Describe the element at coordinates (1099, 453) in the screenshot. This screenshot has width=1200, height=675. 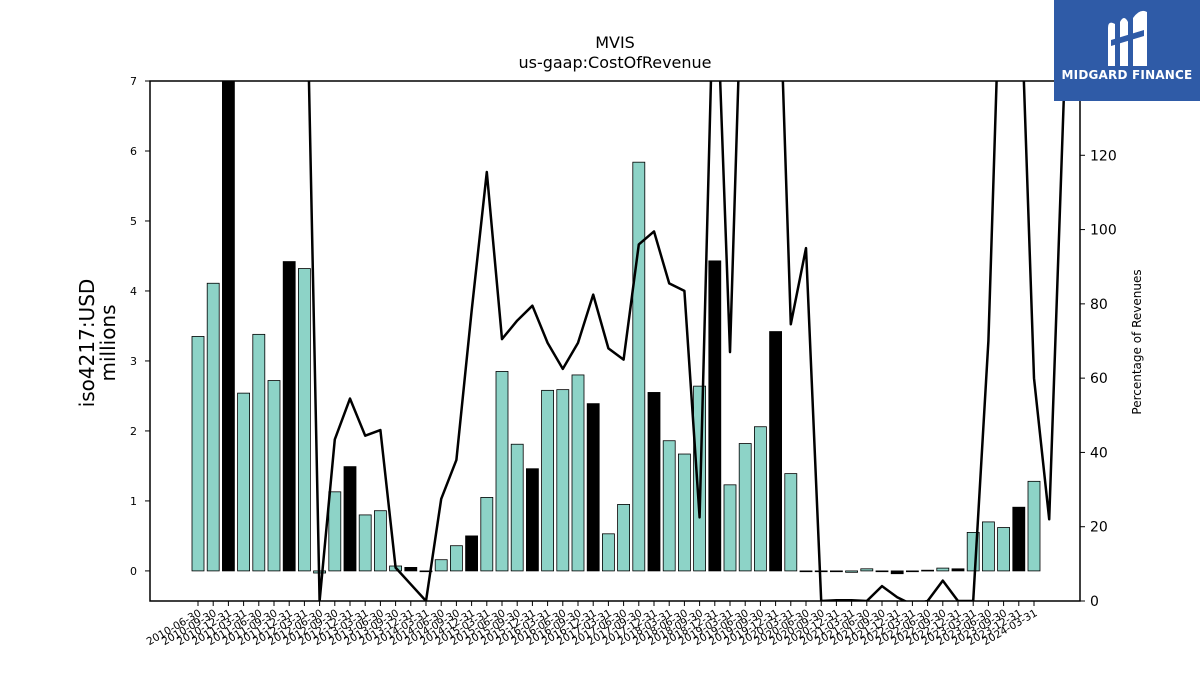
I see `y2-tick-label: 40` at that location.